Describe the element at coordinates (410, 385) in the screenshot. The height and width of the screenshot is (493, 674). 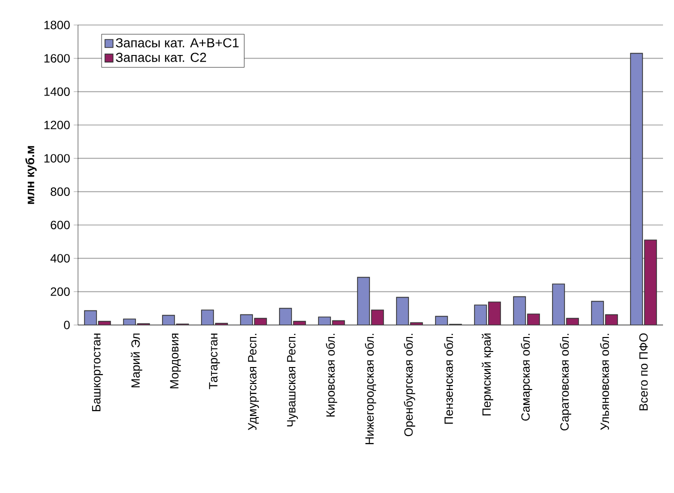
I see `x-tick-label: Оренбургская обл.` at that location.